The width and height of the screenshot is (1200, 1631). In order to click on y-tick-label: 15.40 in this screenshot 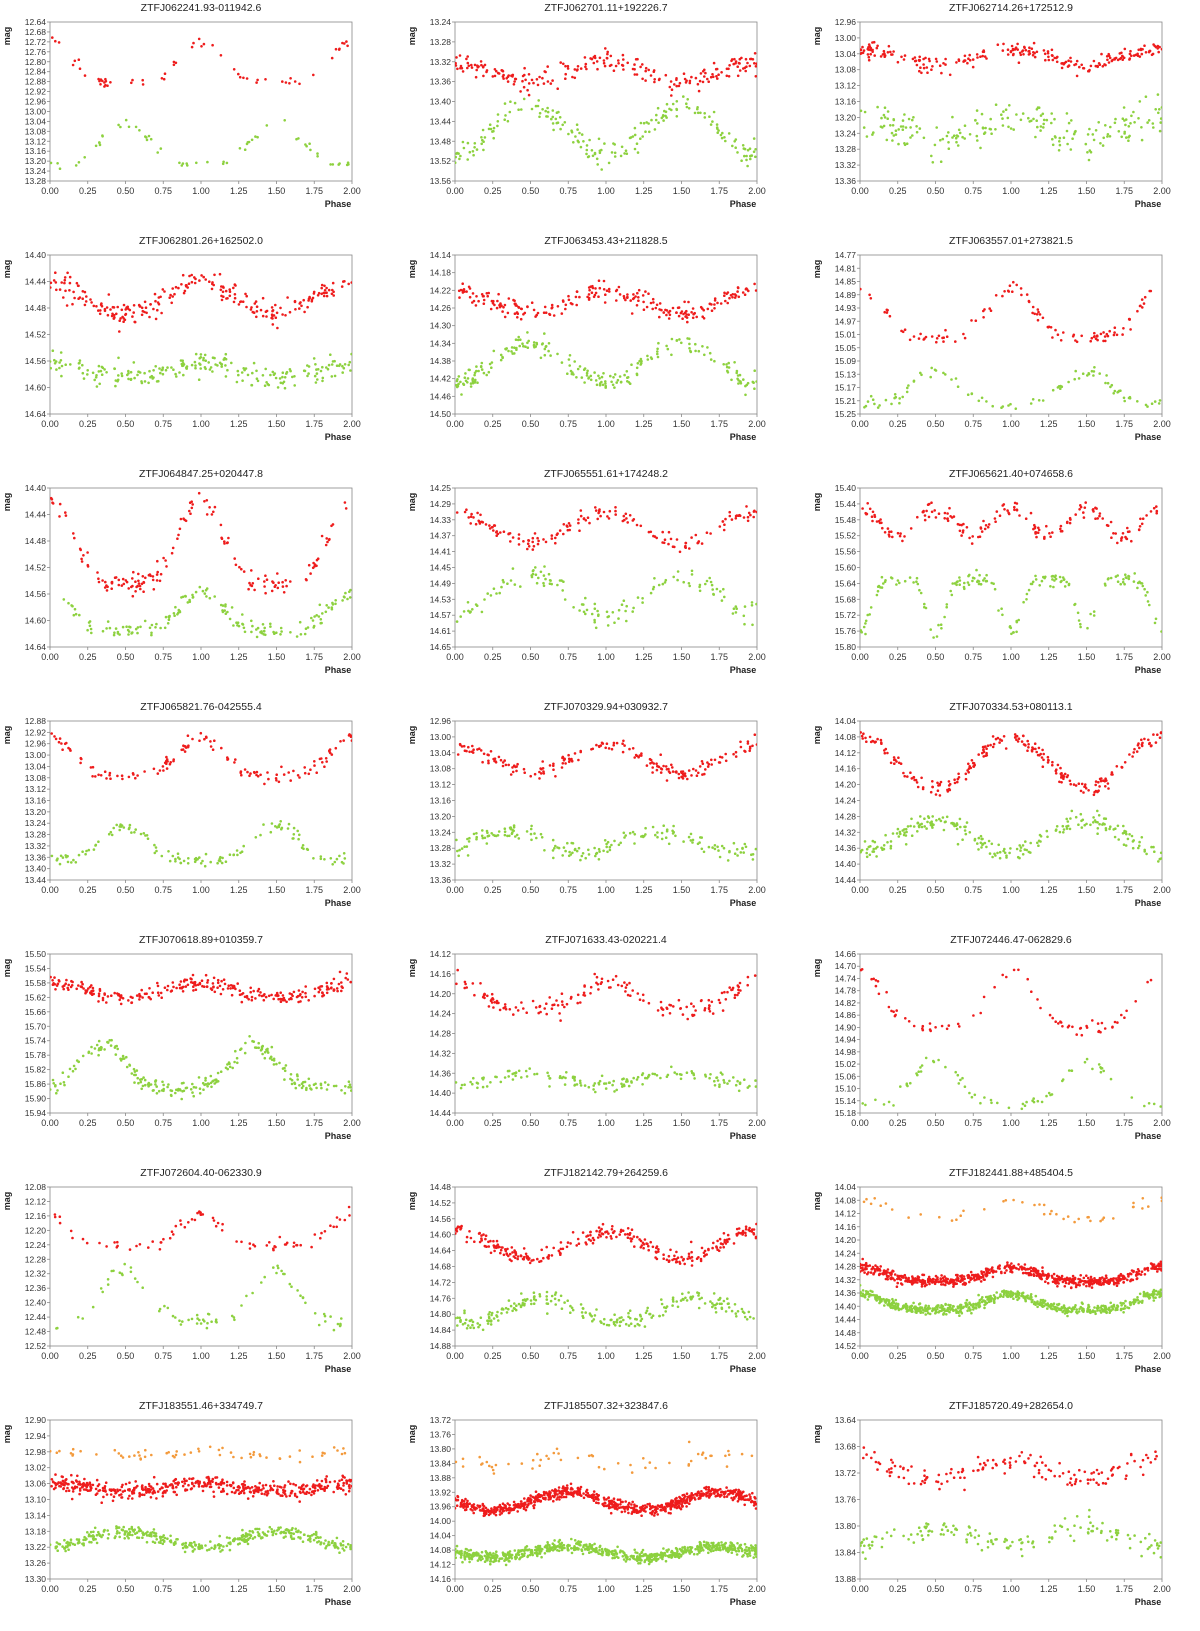, I will do `click(846, 488)`.